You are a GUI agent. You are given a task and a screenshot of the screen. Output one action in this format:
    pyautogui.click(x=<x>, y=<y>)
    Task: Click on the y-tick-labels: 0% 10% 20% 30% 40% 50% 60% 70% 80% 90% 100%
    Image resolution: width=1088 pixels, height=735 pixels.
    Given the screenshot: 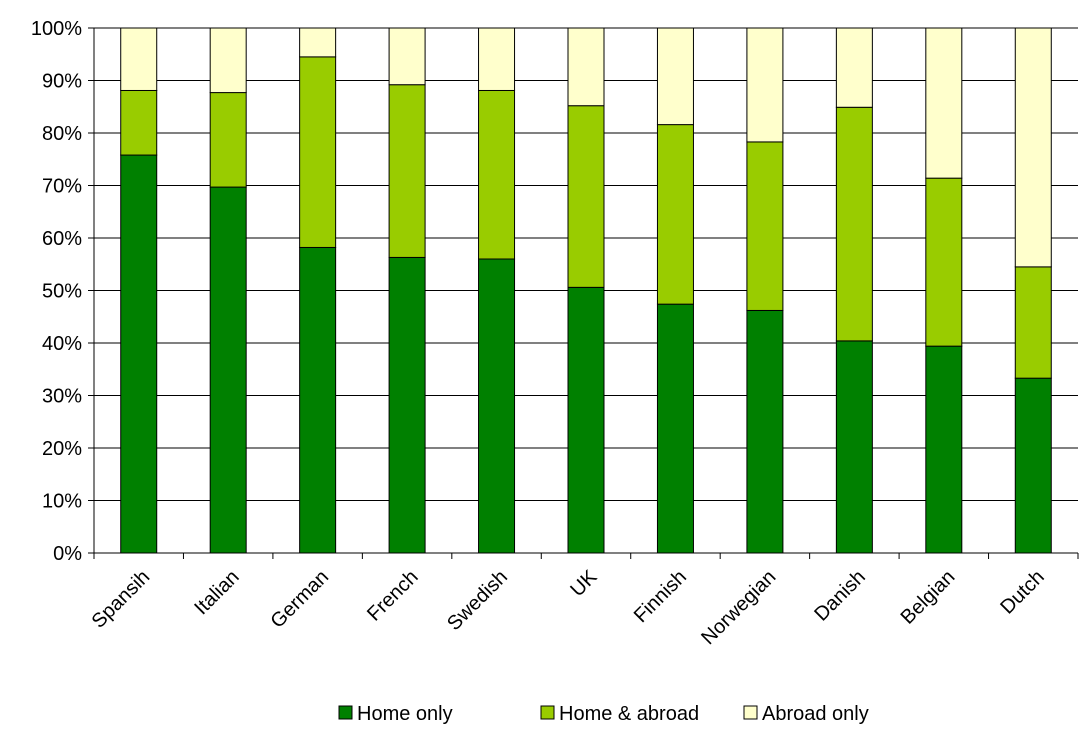 What is the action you would take?
    pyautogui.click(x=56, y=291)
    